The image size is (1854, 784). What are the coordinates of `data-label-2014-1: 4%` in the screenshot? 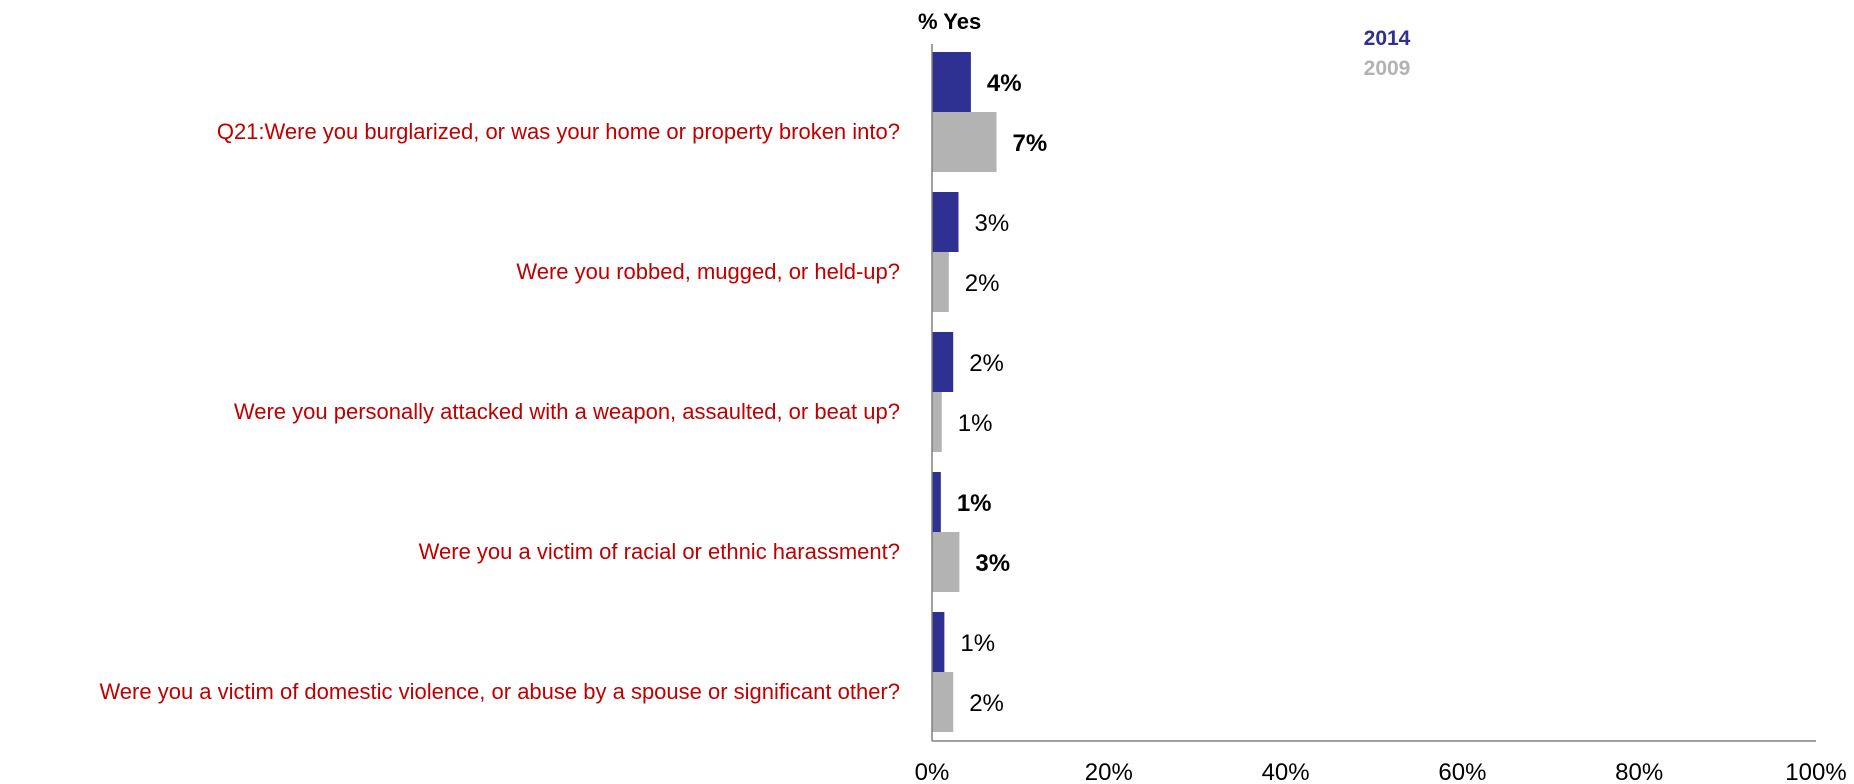 It's located at (1004, 83).